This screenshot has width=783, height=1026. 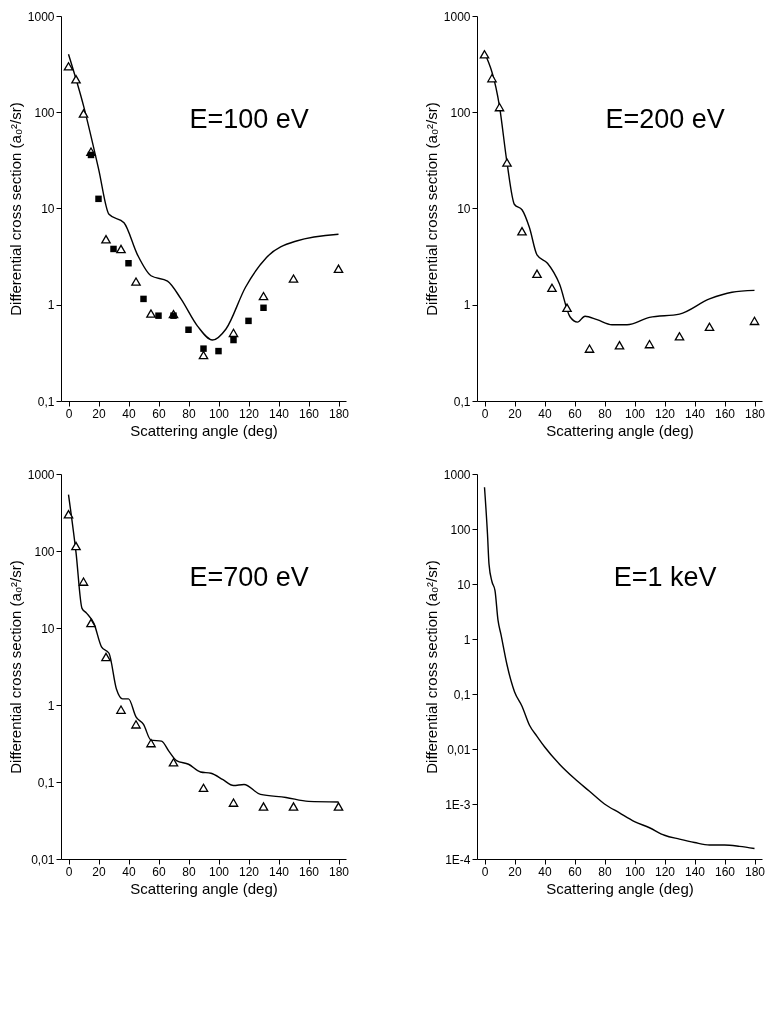 What do you see at coordinates (665, 118) in the screenshot?
I see `annotation: E=200 eV` at bounding box center [665, 118].